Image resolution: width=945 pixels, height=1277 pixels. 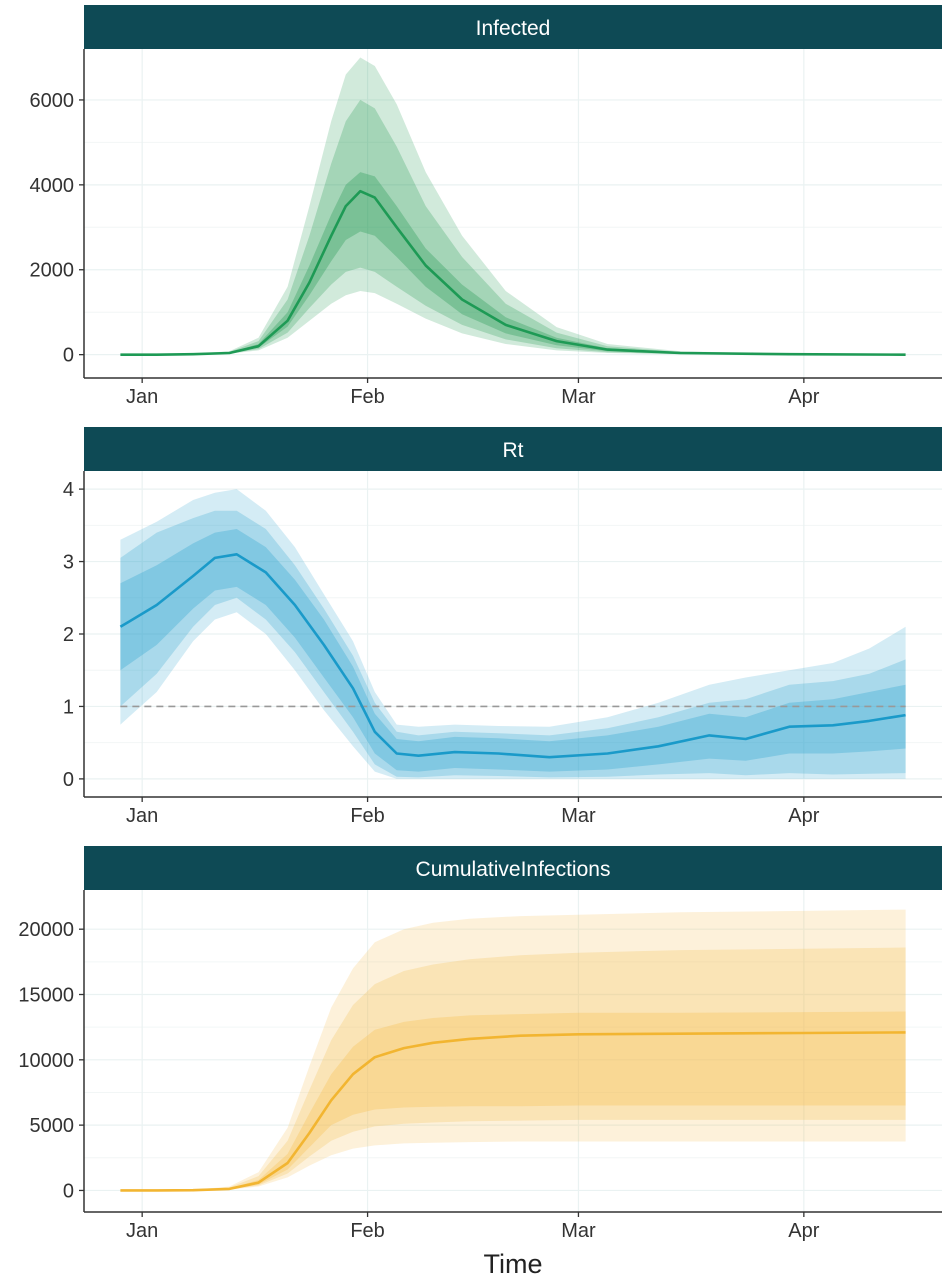 What do you see at coordinates (68, 635) in the screenshot?
I see `y-tick-label: 2` at bounding box center [68, 635].